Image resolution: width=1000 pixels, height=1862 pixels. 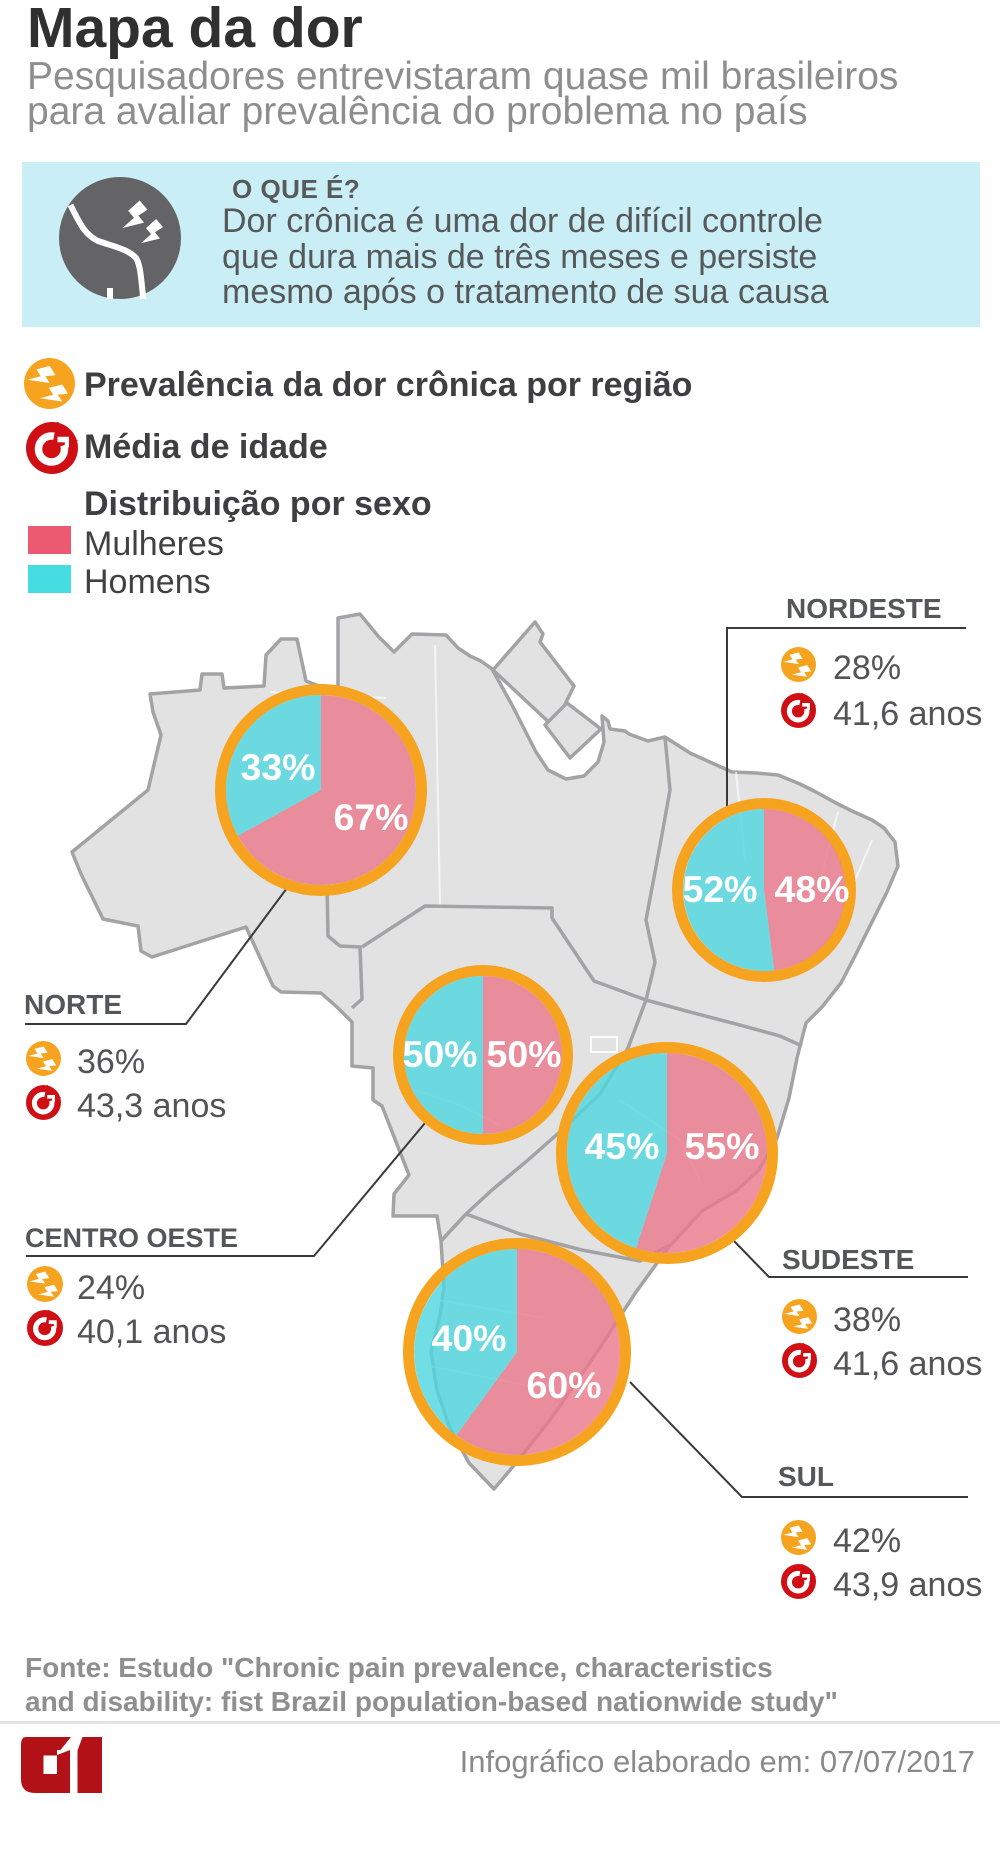 What do you see at coordinates (468, 1338) in the screenshot?
I see `svg-text: 40%` at bounding box center [468, 1338].